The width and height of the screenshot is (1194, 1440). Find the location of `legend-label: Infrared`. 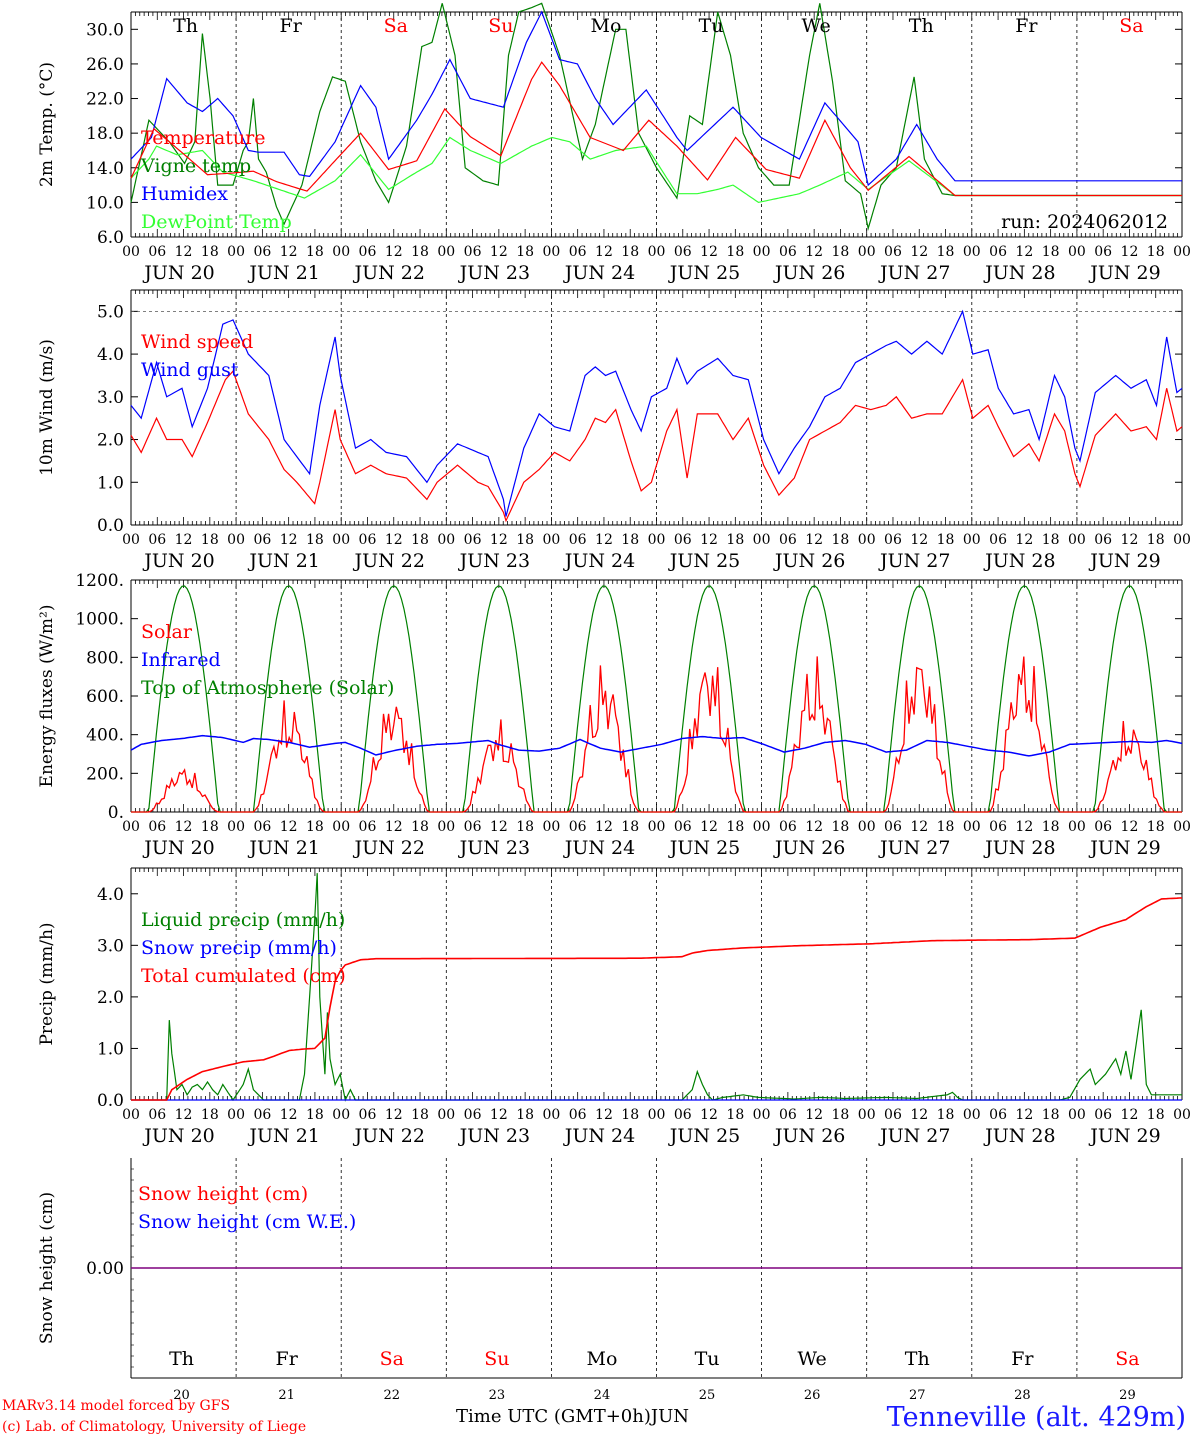

legend-label: Infrared is located at coordinates (181, 660).